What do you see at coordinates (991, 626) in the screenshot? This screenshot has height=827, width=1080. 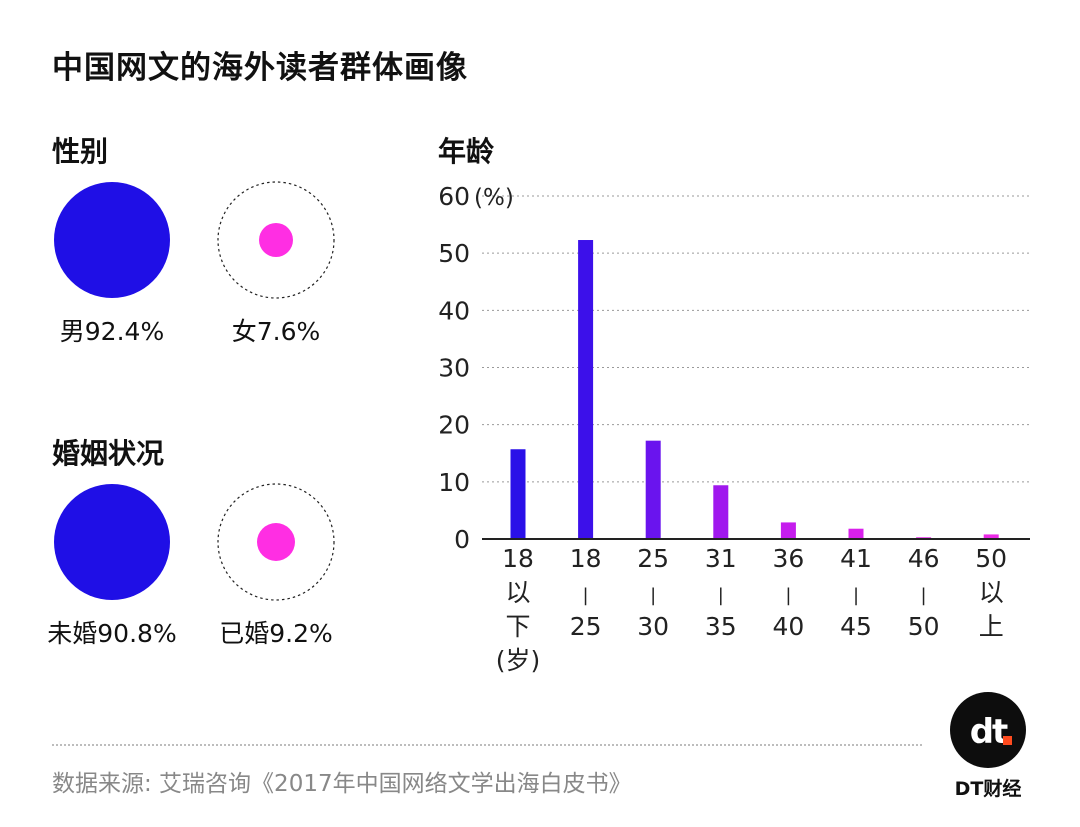 I see `x-tick-label: 上` at bounding box center [991, 626].